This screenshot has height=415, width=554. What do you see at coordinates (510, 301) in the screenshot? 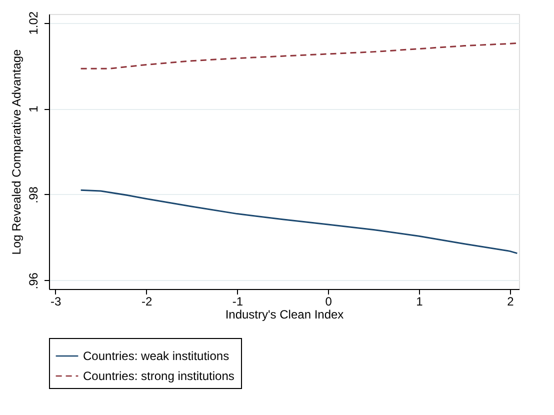
I see `x-tick-label: 2` at bounding box center [510, 301].